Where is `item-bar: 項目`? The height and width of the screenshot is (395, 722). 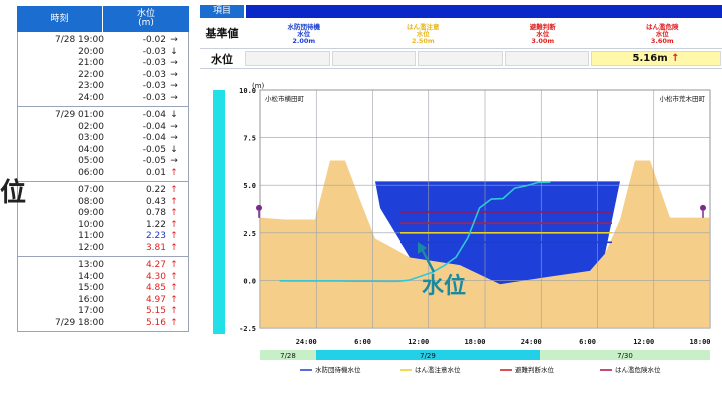 item-bar: 項目 is located at coordinates (461, 11).